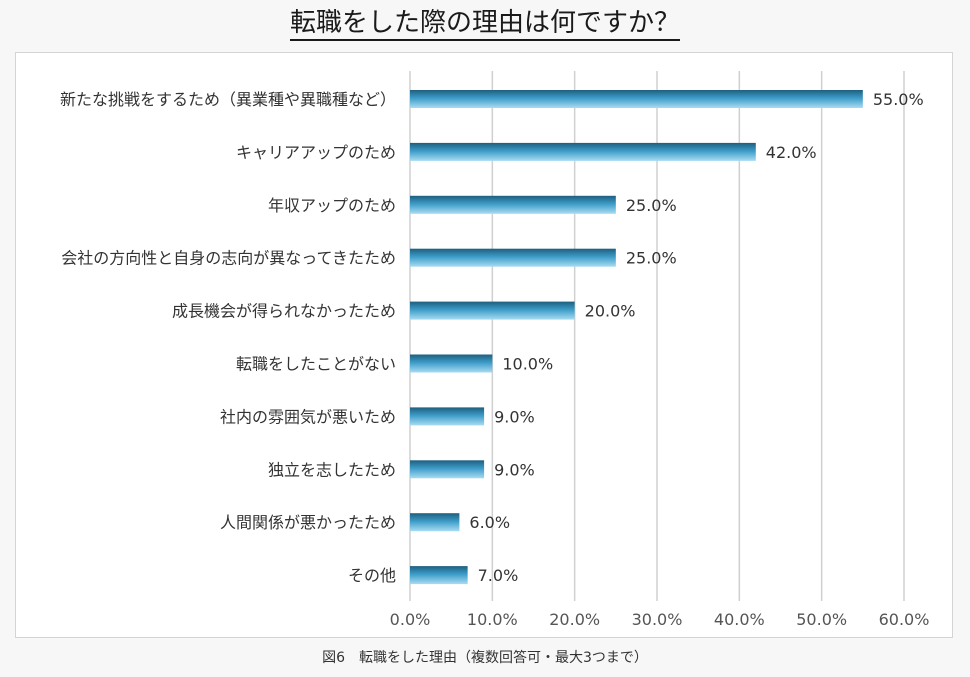 Image resolution: width=970 pixels, height=677 pixels. What do you see at coordinates (821, 619) in the screenshot?
I see `x-tick-label: 50.0%` at bounding box center [821, 619].